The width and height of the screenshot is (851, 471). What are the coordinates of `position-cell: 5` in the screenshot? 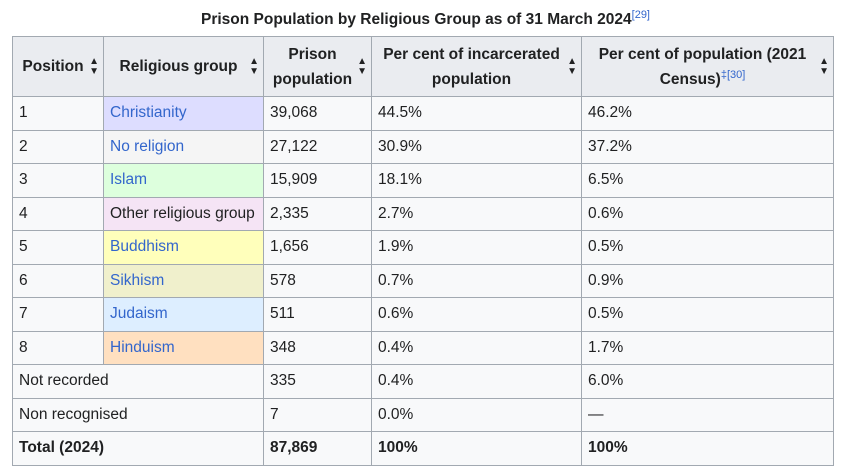 It's located at (58, 247).